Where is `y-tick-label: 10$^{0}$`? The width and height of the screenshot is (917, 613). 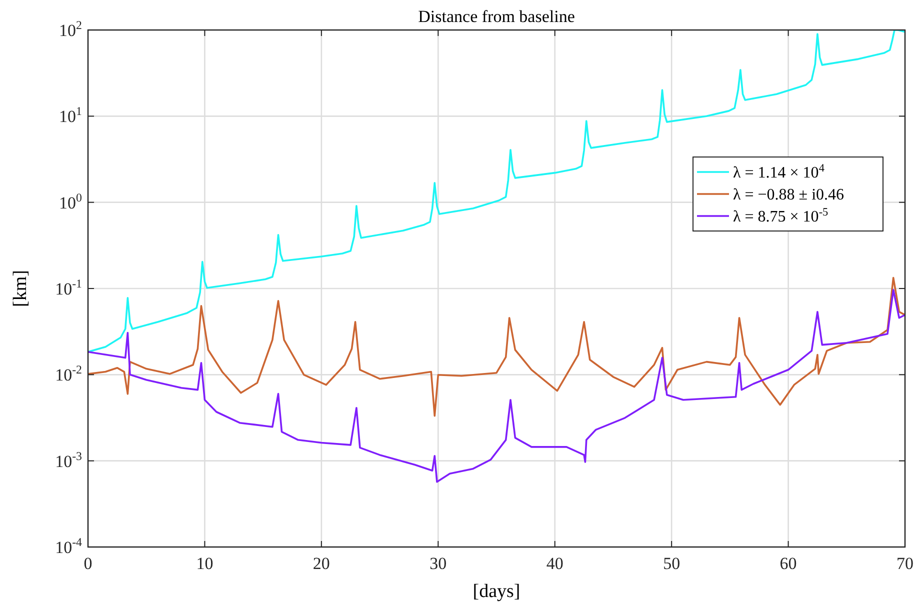
y-tick-label: 10$^{0}$ is located at coordinates (70, 201).